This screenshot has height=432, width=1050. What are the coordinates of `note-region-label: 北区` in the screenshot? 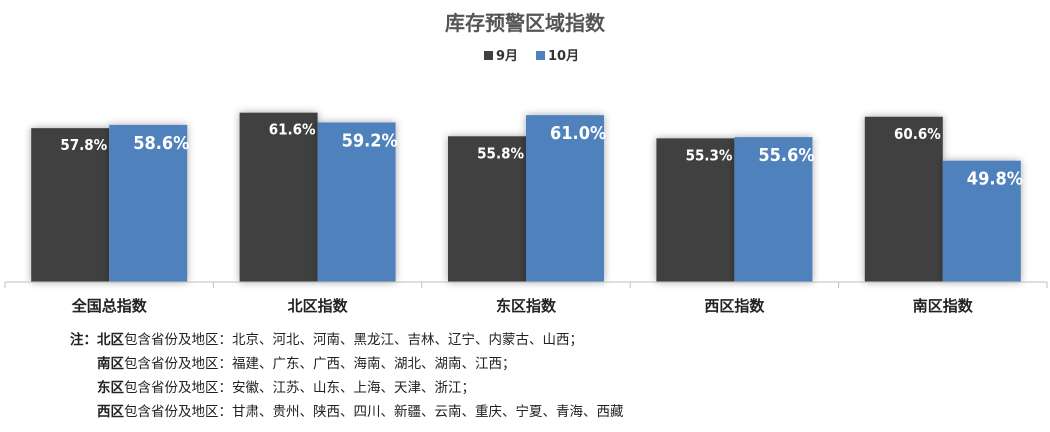 It's located at (110, 340).